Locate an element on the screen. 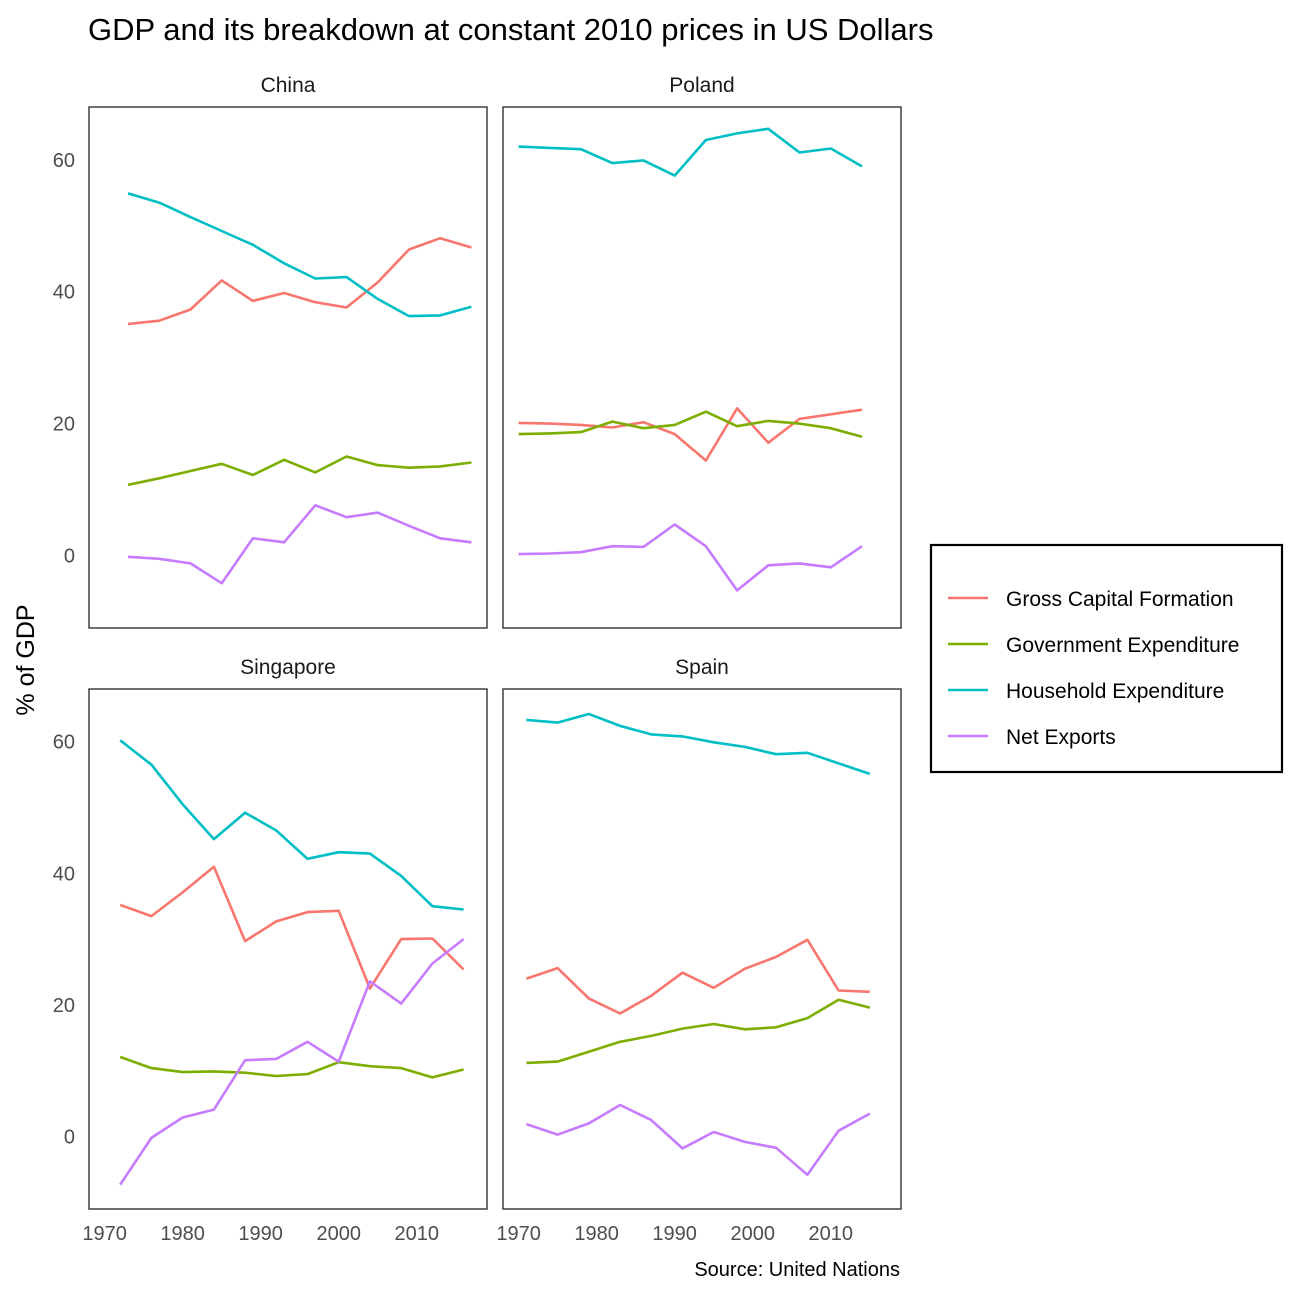  series-line-china-household-expenditure is located at coordinates (299, 255).